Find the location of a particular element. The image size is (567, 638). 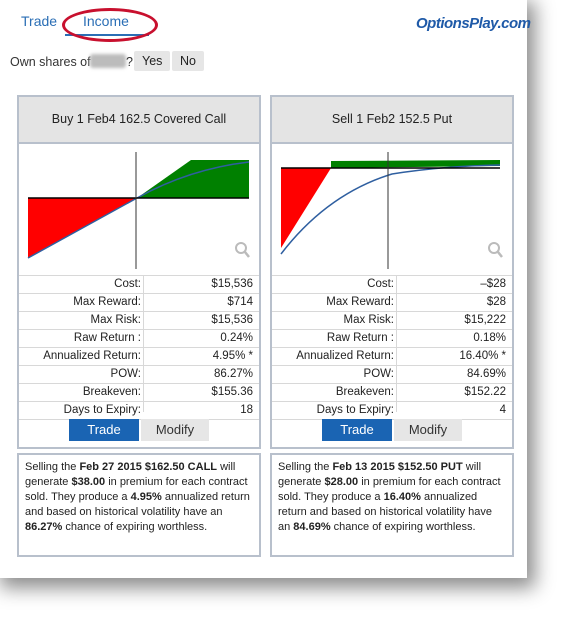

stat-row: Cost: $15,536 is located at coordinates (139, 284).